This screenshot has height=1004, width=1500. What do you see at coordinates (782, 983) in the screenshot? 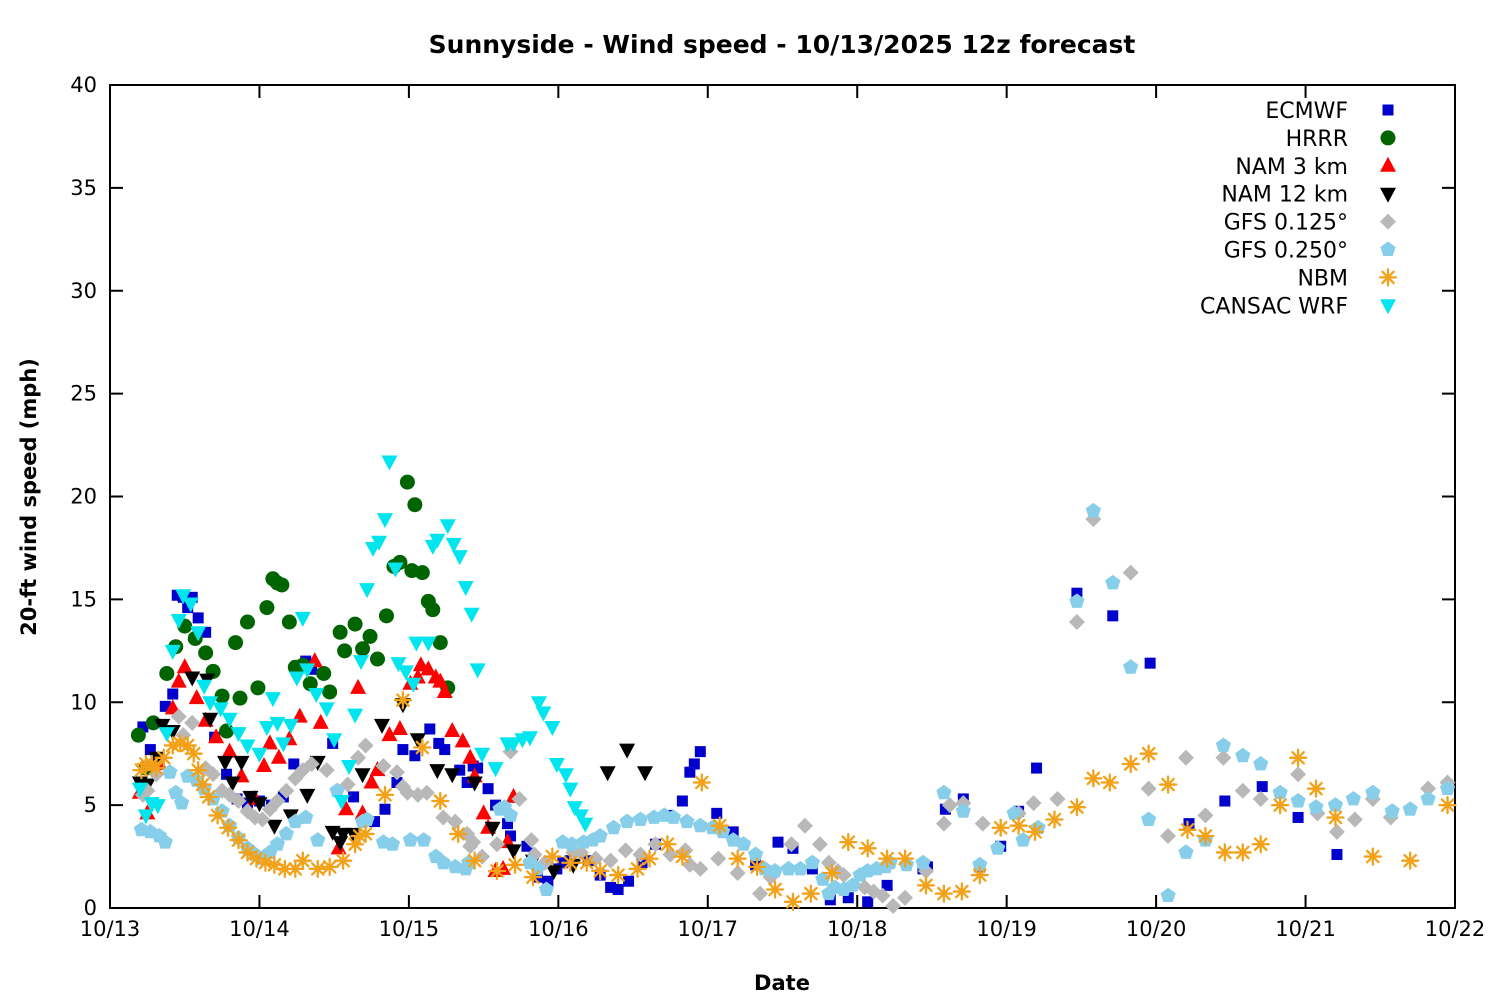
I see `x-axis-title: Date` at bounding box center [782, 983].